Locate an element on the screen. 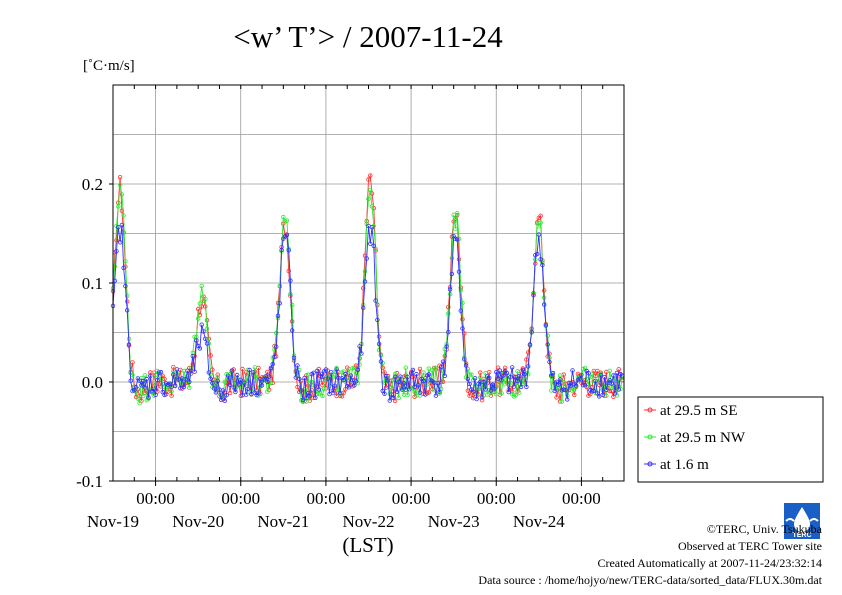 The height and width of the screenshot is (595, 842). logo-text: TERC is located at coordinates (801, 535).